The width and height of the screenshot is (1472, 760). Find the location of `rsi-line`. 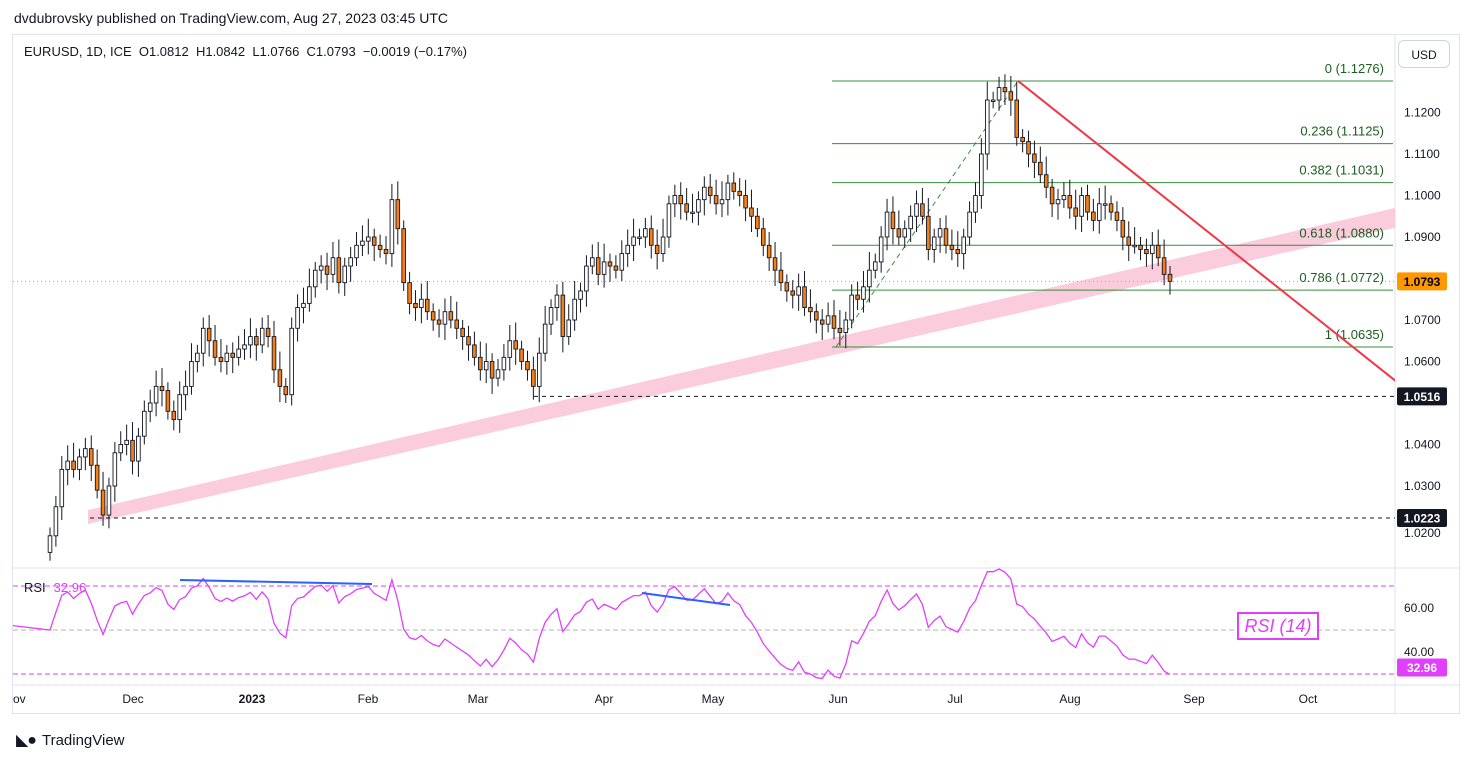

rsi-line is located at coordinates (591, 624).